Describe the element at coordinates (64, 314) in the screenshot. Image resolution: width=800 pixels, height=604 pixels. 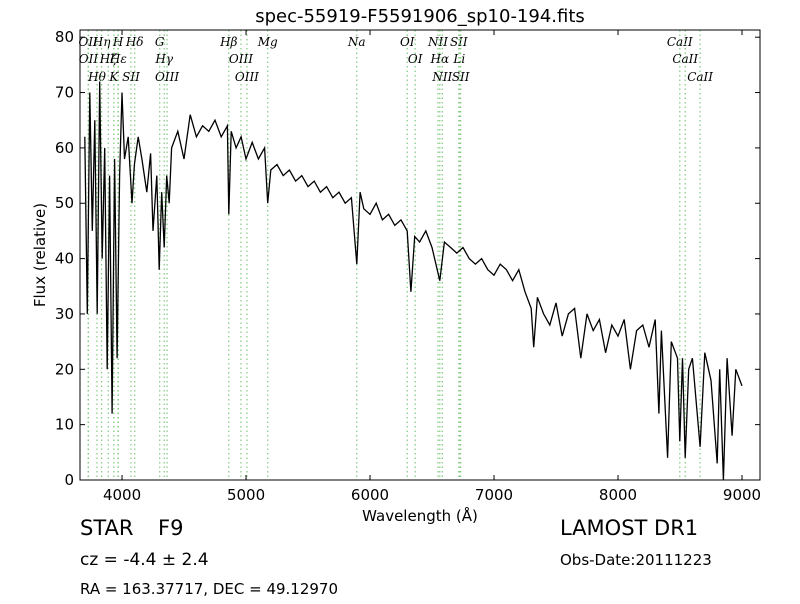
I see `y-tick-label: 30` at that location.